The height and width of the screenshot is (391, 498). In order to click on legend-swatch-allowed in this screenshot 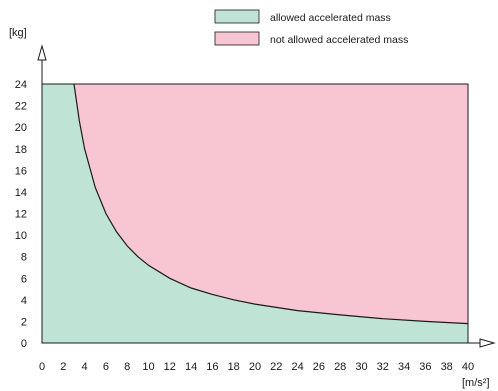, I will do `click(237, 16)`.